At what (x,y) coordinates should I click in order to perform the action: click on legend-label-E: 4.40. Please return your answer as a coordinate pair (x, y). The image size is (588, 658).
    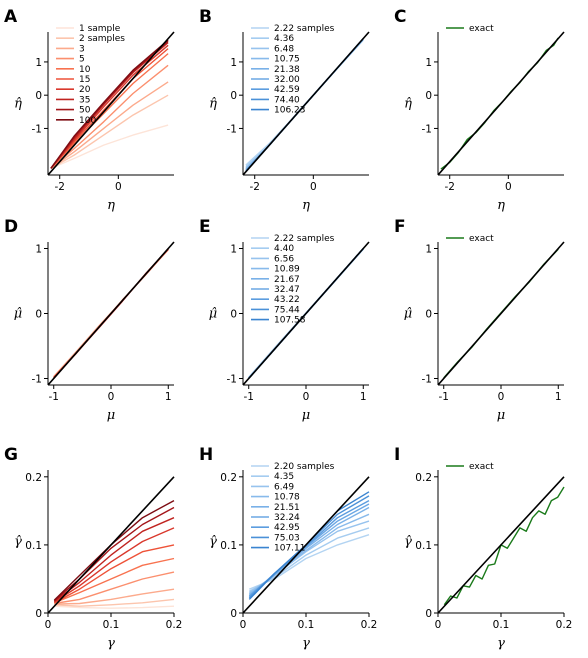
    Looking at the image, I should click on (284, 249).